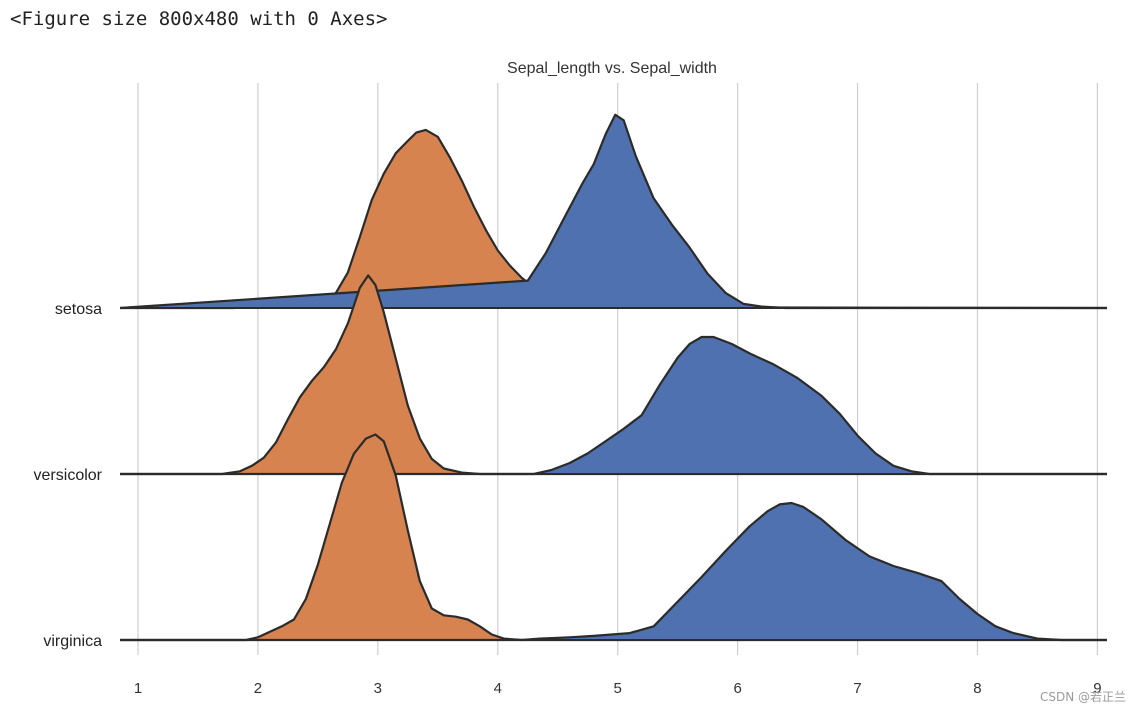  I want to click on x-tick-label: 8, so click(977, 688).